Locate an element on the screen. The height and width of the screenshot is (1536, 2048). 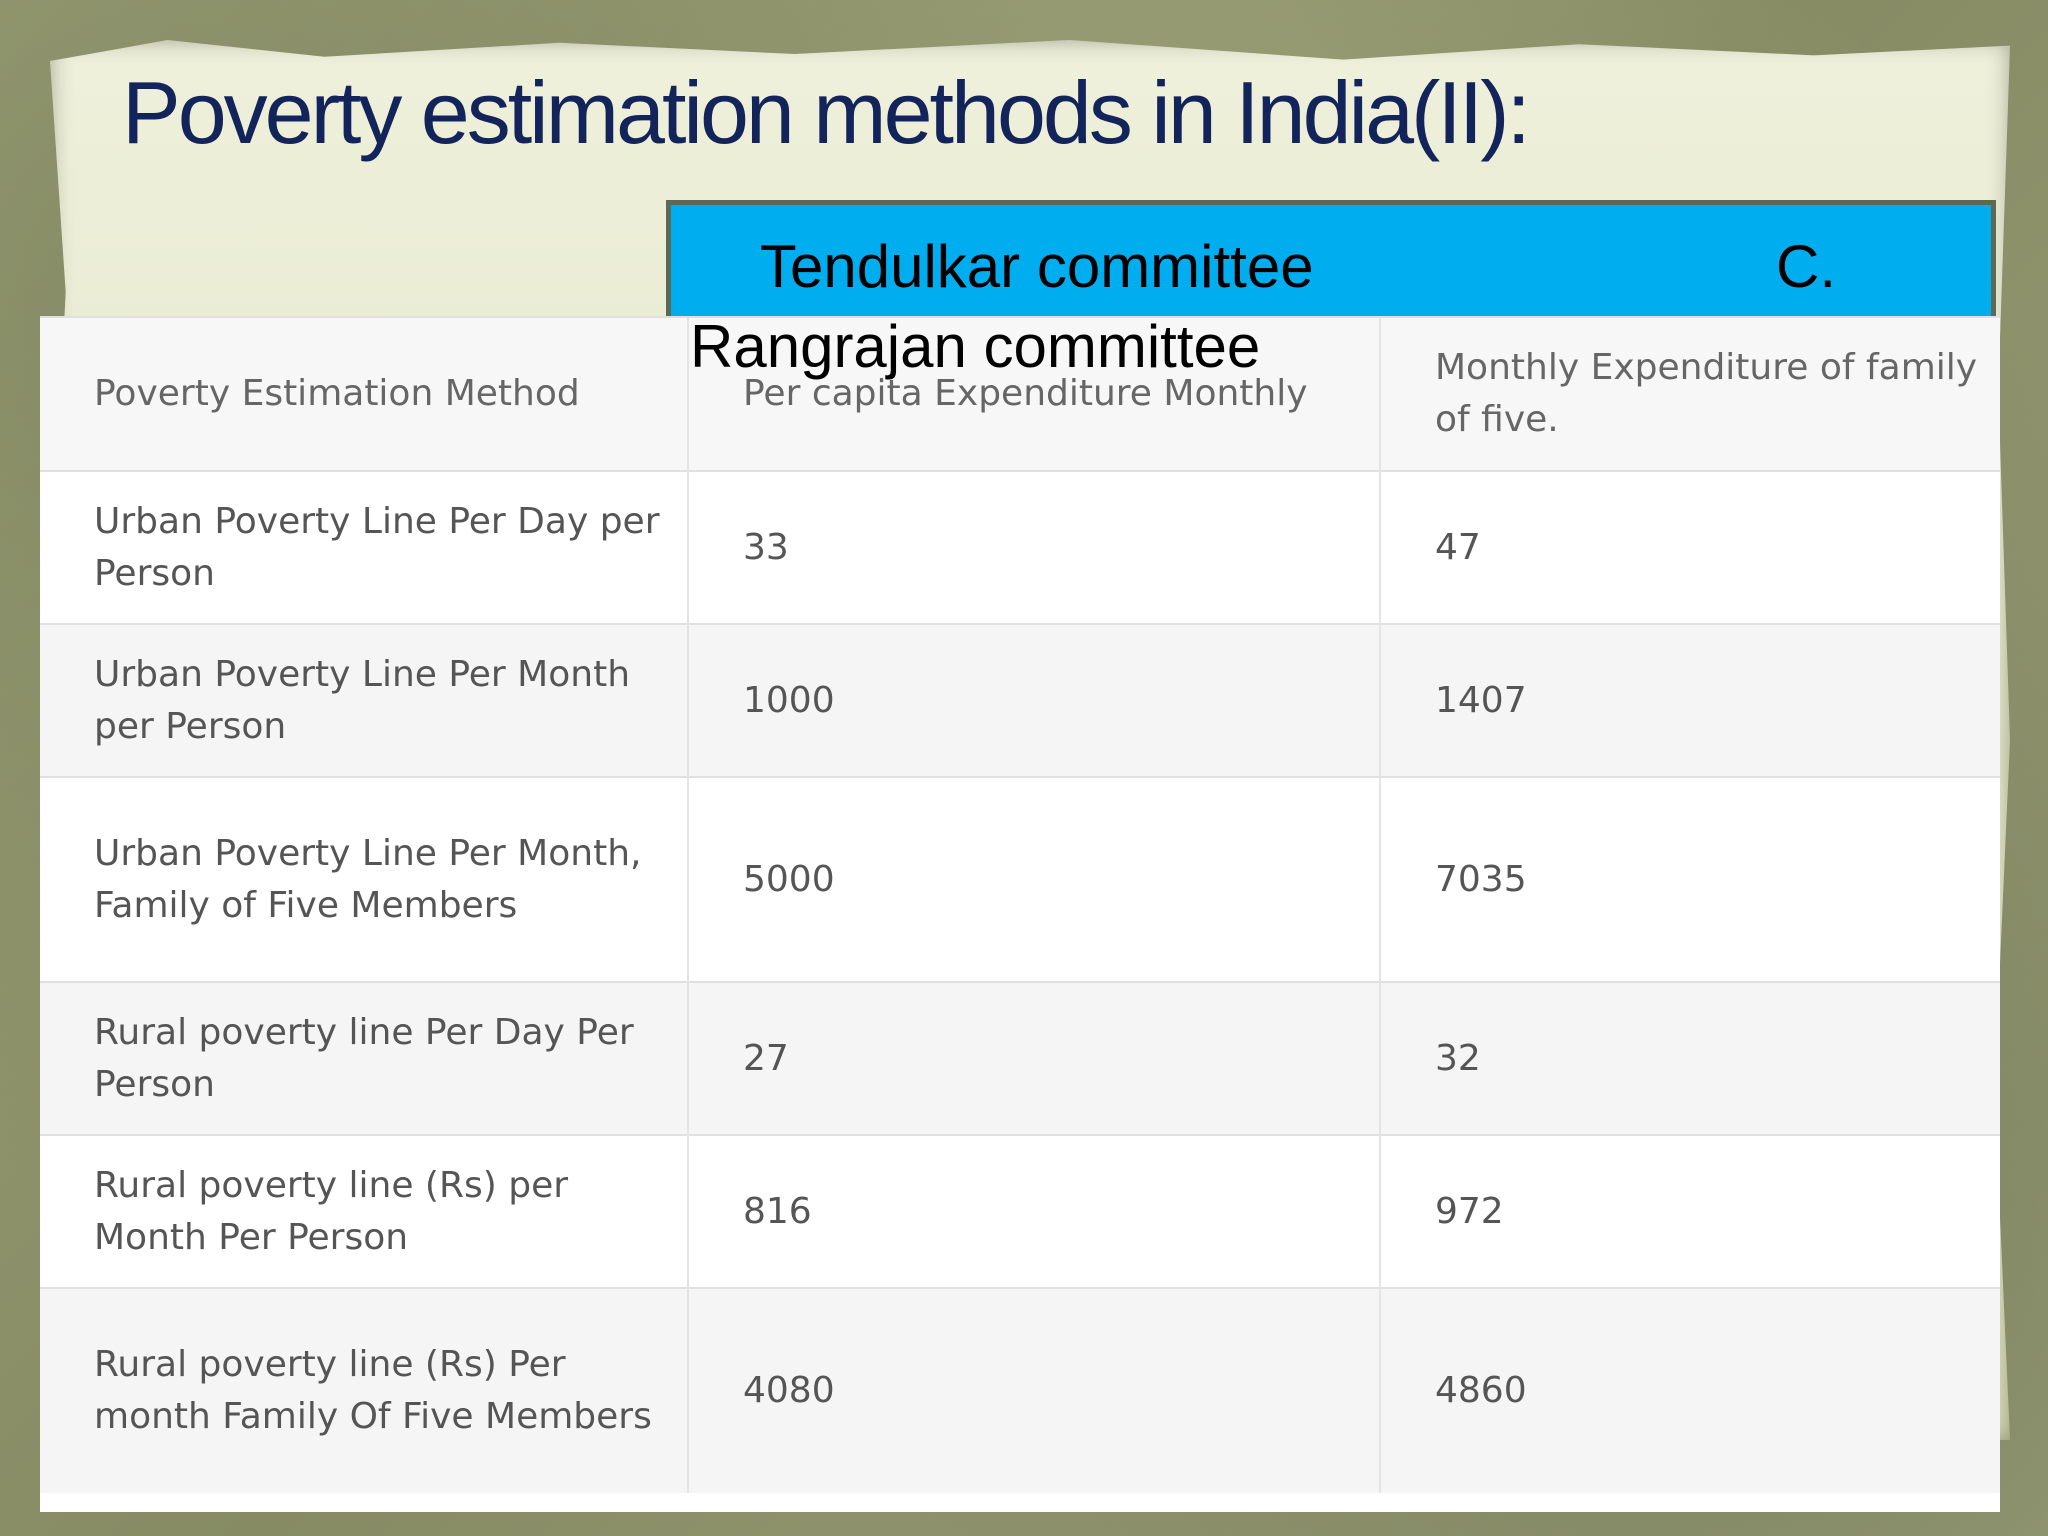
header-per-capita: Per capita Expenditure Monthly is located at coordinates (1033, 393).